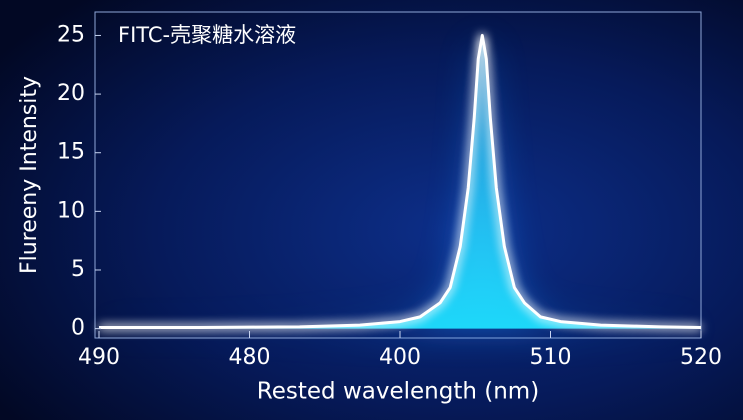  Describe the element at coordinates (71, 210) in the screenshot. I see `y-tick-label: 10` at that location.